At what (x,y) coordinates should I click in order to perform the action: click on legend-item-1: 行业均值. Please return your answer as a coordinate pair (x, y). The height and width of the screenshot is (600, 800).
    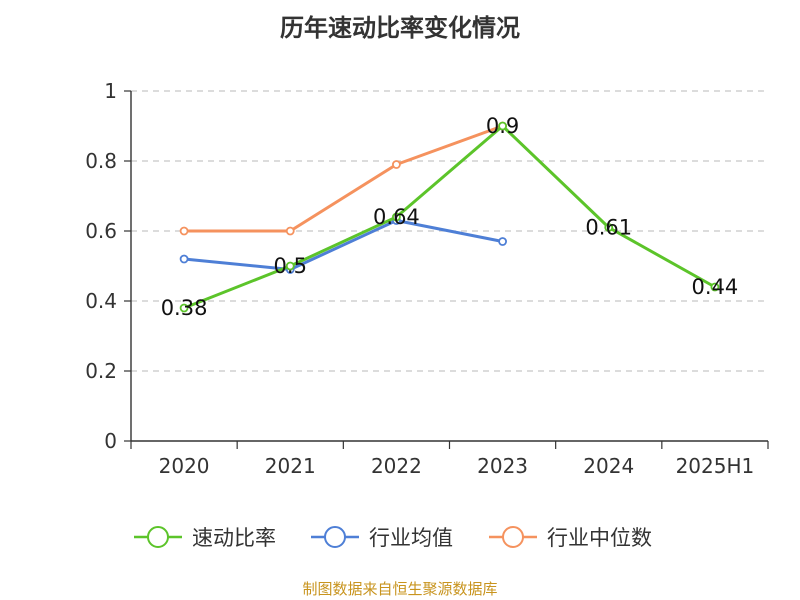
    Looking at the image, I should click on (382, 538).